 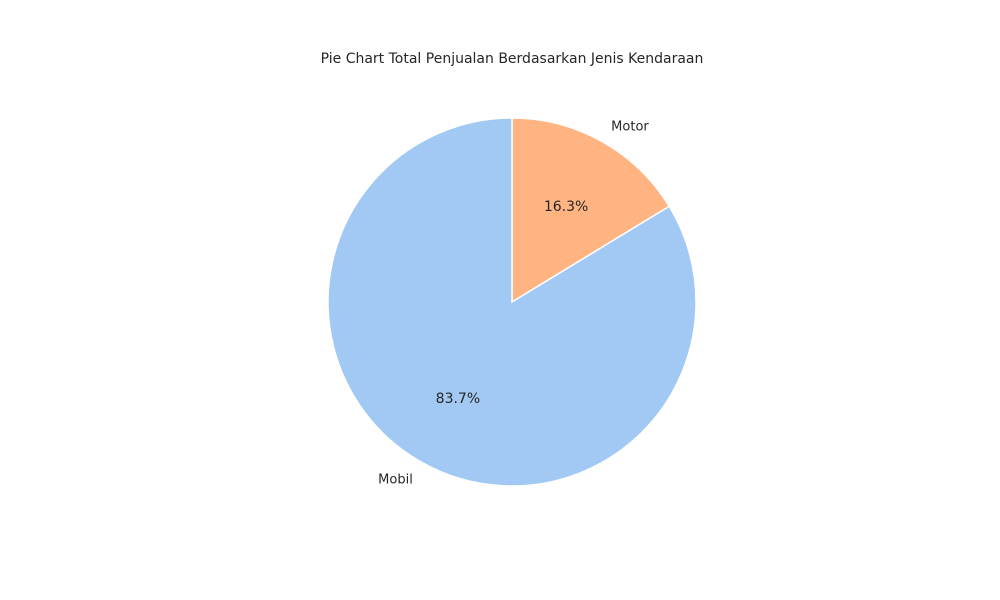 I want to click on pie-category-label-mobil: Mobil, so click(x=395, y=479).